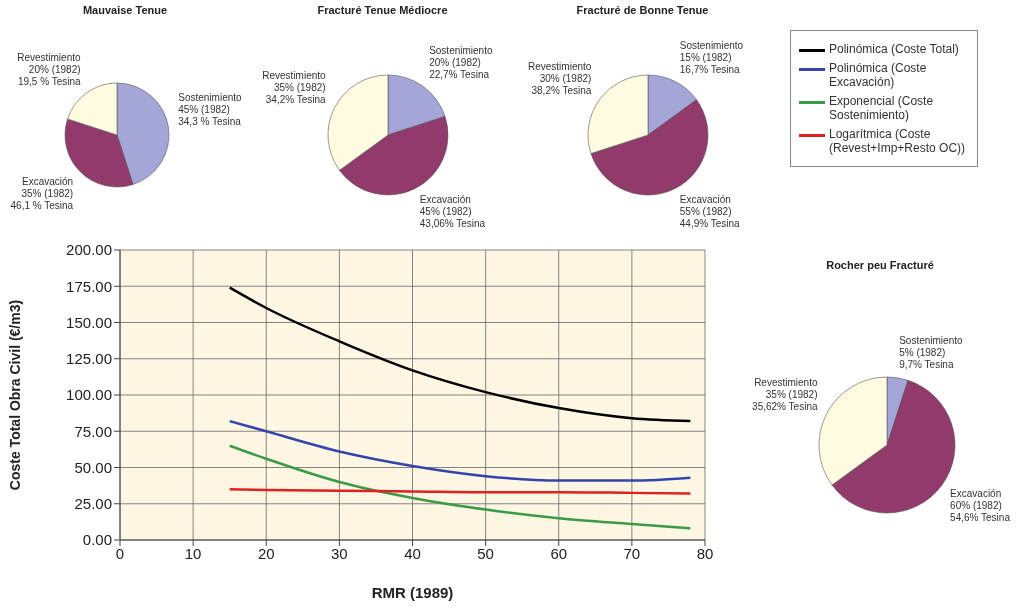 Image resolution: width=1034 pixels, height=615 pixels. What do you see at coordinates (882, 108) in the screenshot?
I see `legend-label: Exponencial (Coste Sostenimiento)` at bounding box center [882, 108].